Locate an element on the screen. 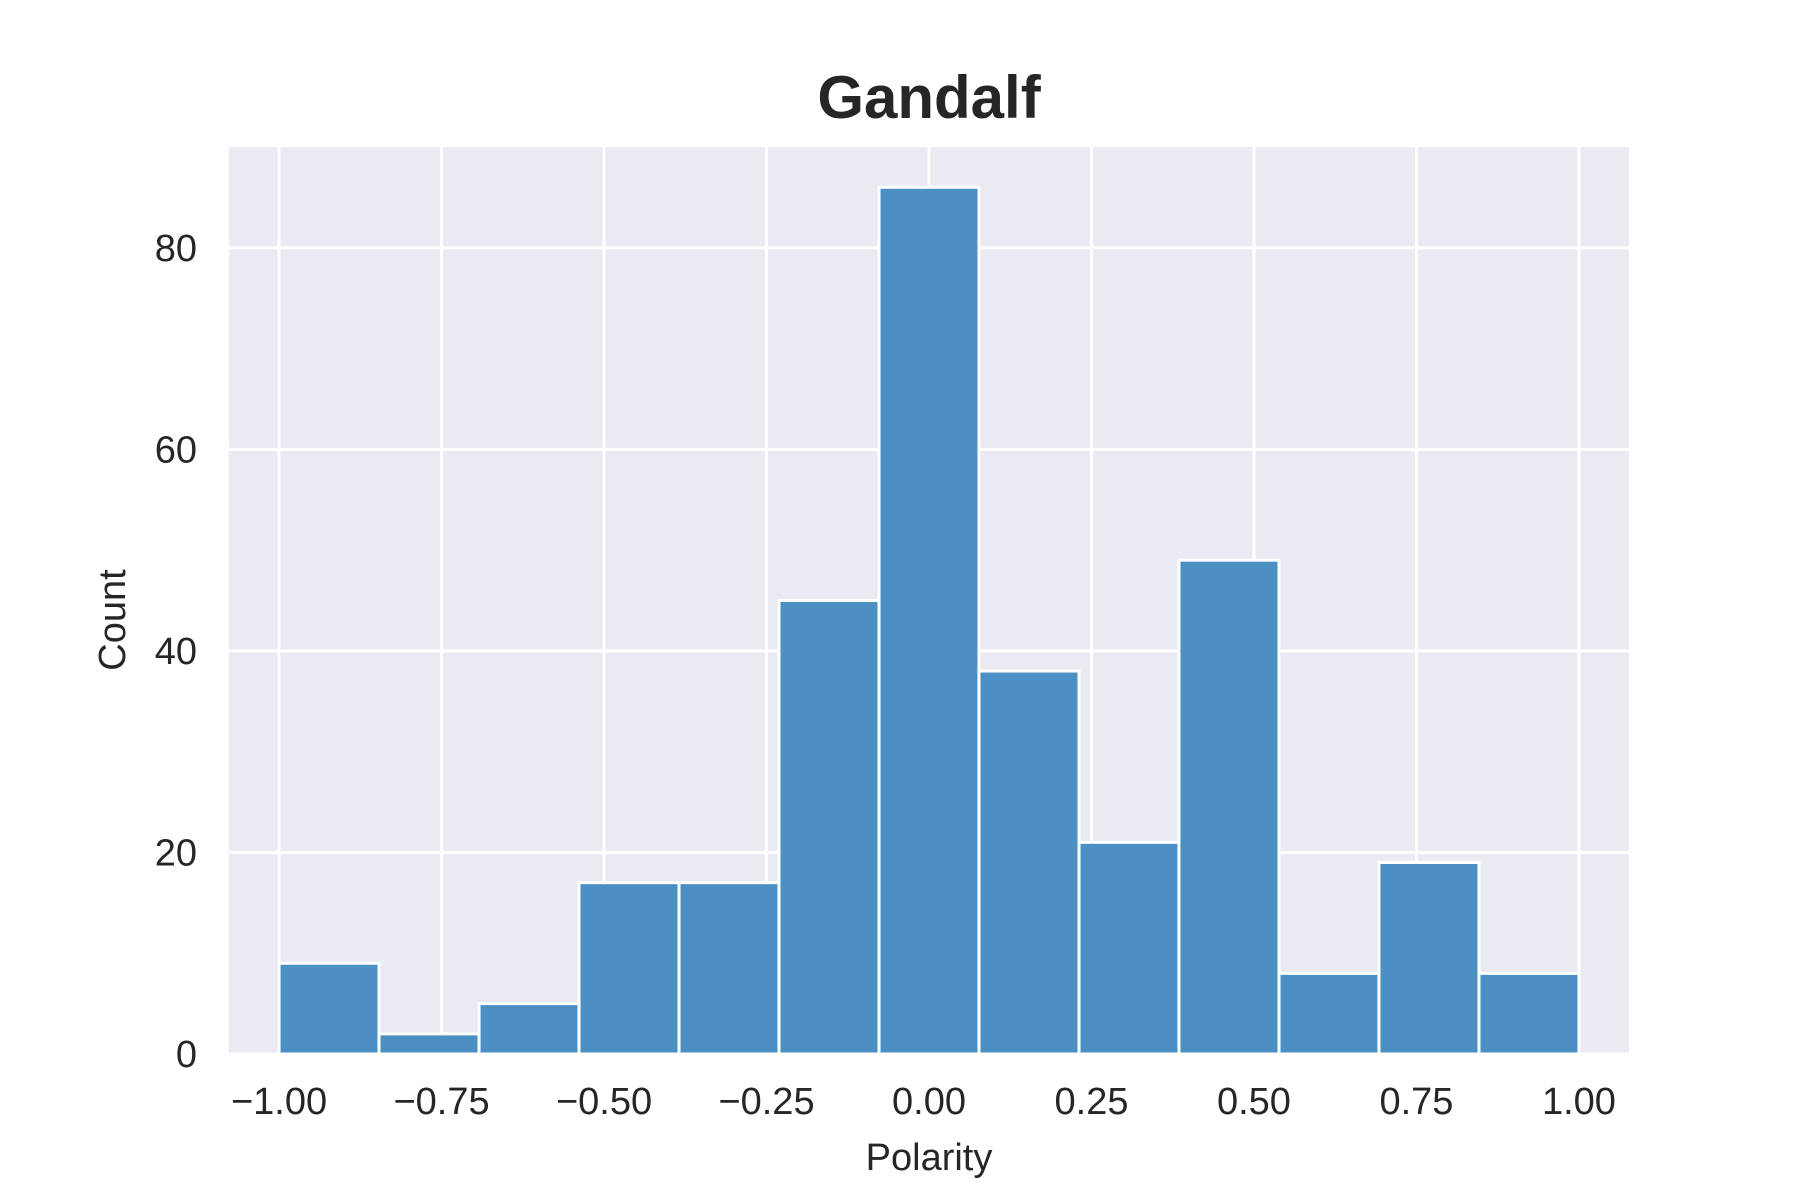 This screenshot has height=1200, width=1800. x-tick-labels: −1.00 −0.75 −0.50 −0.25 0.00 0.25 0.50 0.75 1.00 is located at coordinates (923, 1102).